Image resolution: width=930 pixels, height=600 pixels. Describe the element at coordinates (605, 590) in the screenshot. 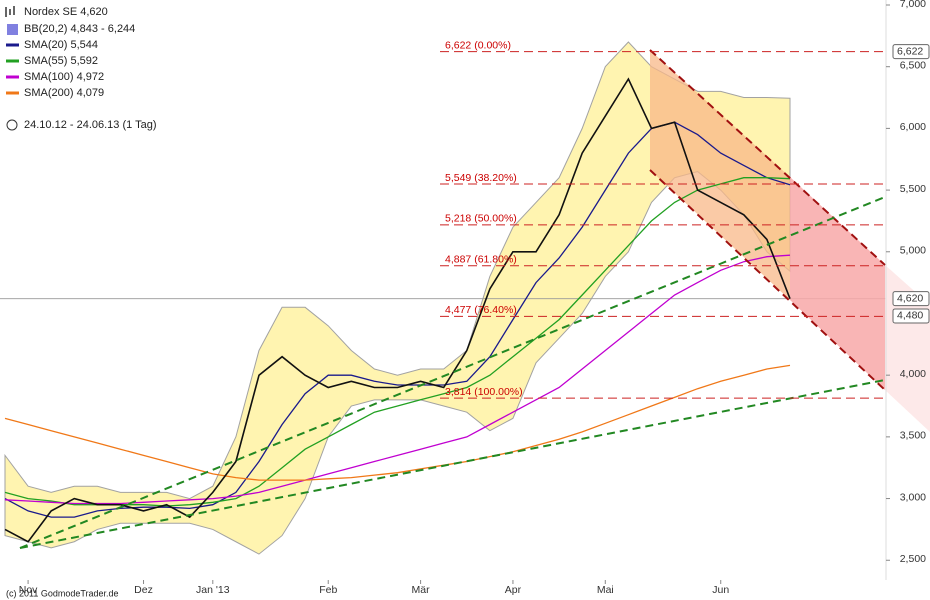

I see `x-tick-label: Mai` at that location.